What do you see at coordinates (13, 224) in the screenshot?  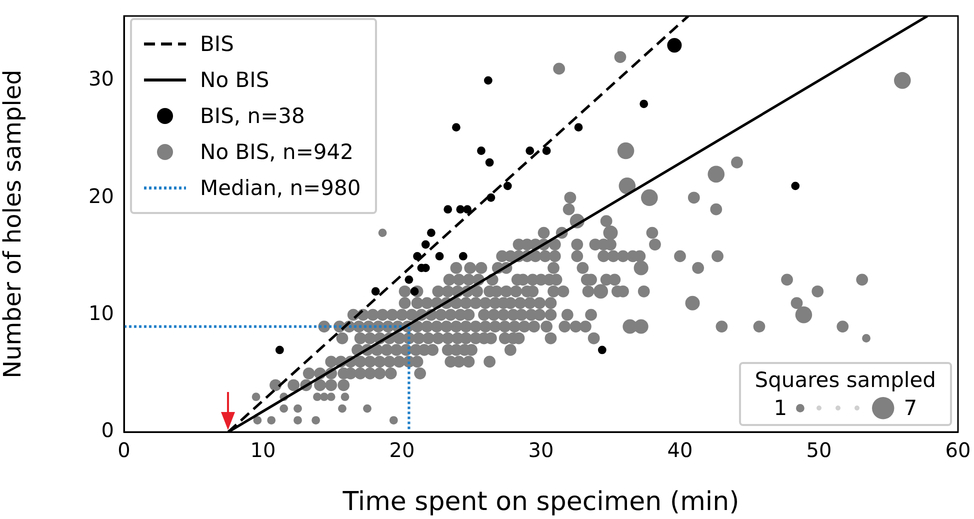 I see `y-axis-title: Number of holes sampled` at bounding box center [13, 224].